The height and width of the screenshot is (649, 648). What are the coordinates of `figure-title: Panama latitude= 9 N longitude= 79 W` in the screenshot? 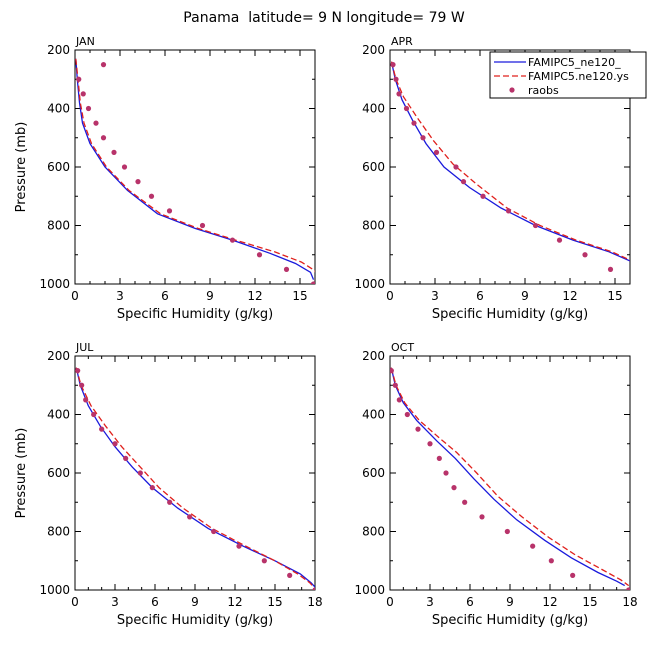 It's located at (324, 18).